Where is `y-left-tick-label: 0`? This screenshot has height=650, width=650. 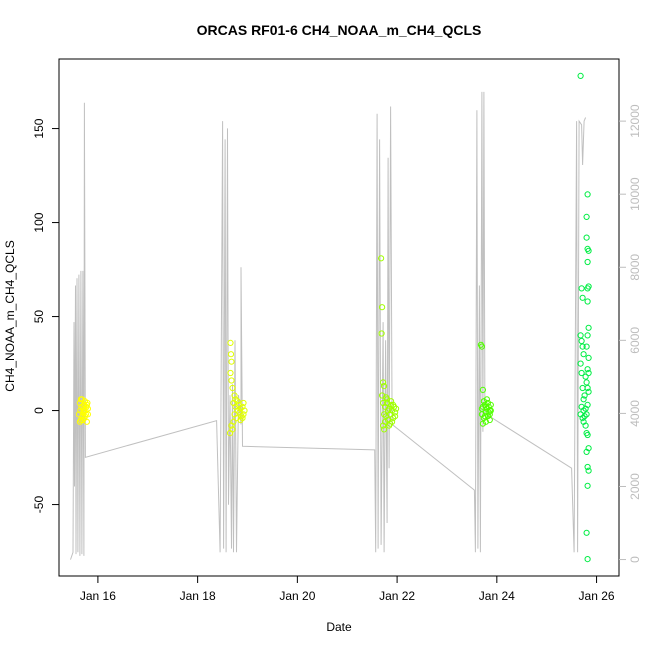
y-left-tick-label: 0 is located at coordinates (39, 410).